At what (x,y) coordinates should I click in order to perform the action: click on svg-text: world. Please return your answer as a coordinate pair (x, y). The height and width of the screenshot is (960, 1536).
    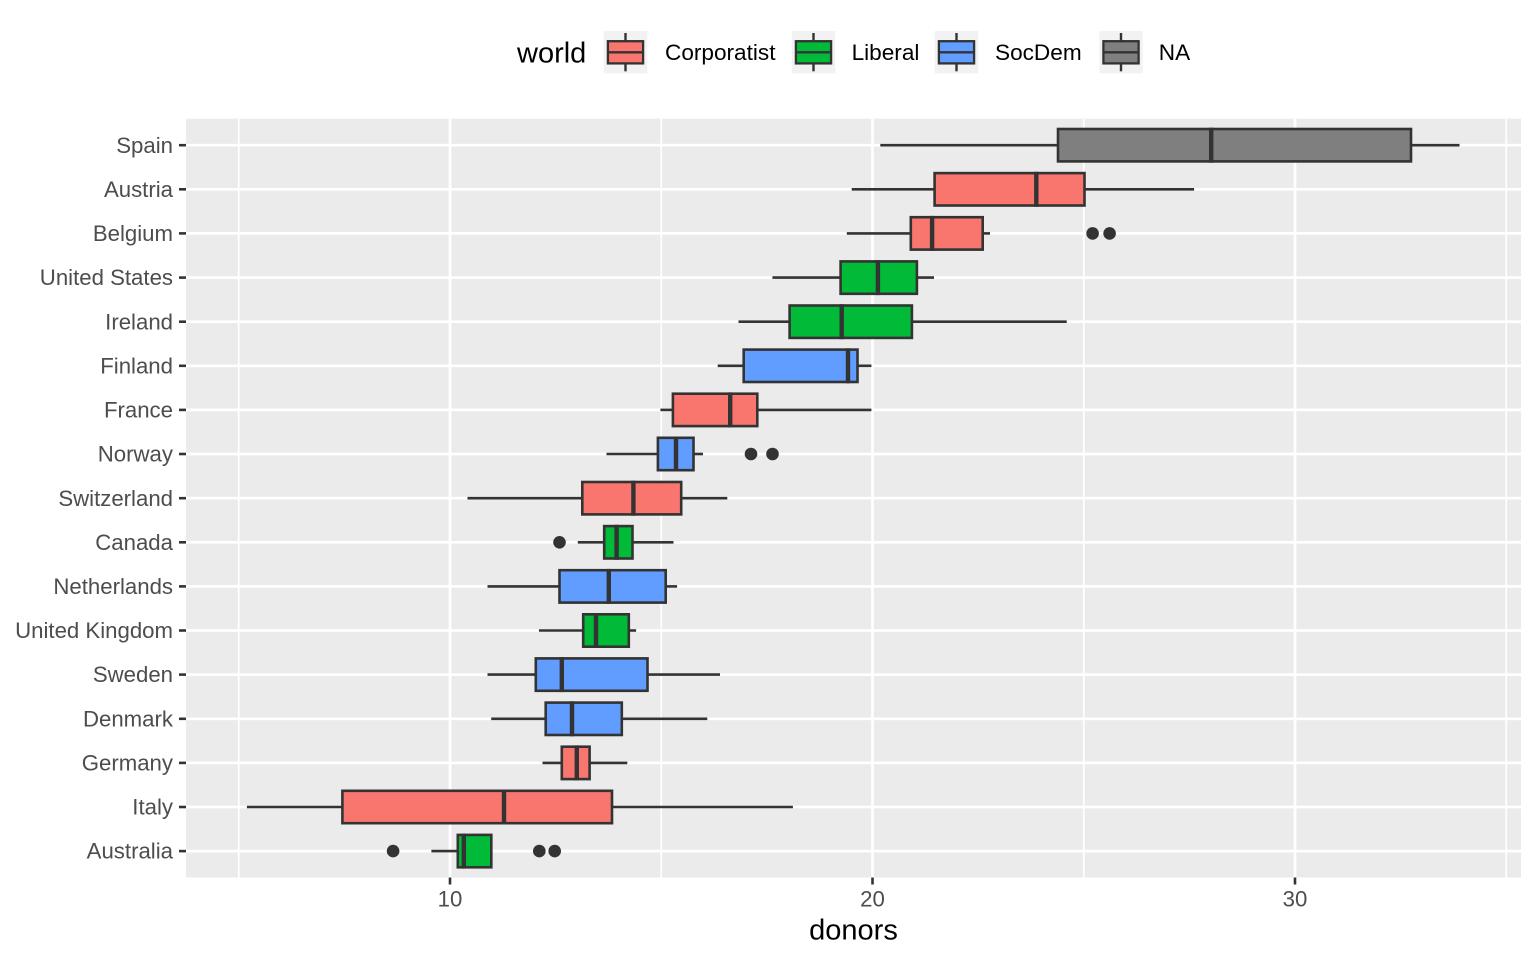
    Looking at the image, I should click on (551, 53).